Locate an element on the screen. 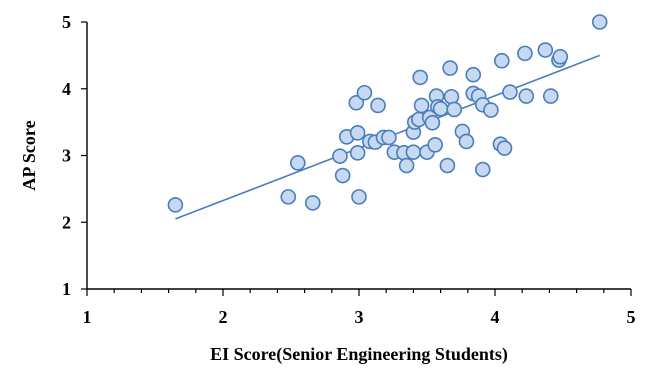 The image size is (646, 368). y-tick-label: 5 is located at coordinates (66, 22).